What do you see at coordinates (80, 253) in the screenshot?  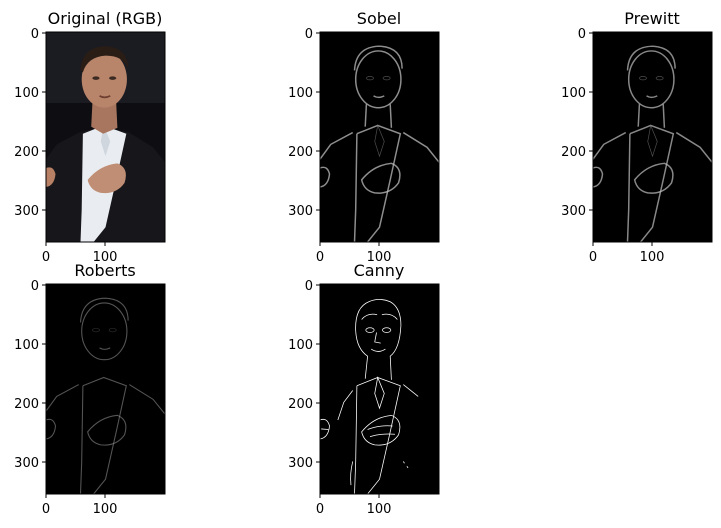 I see `panel-original-xaxis: 0 100` at bounding box center [80, 253].